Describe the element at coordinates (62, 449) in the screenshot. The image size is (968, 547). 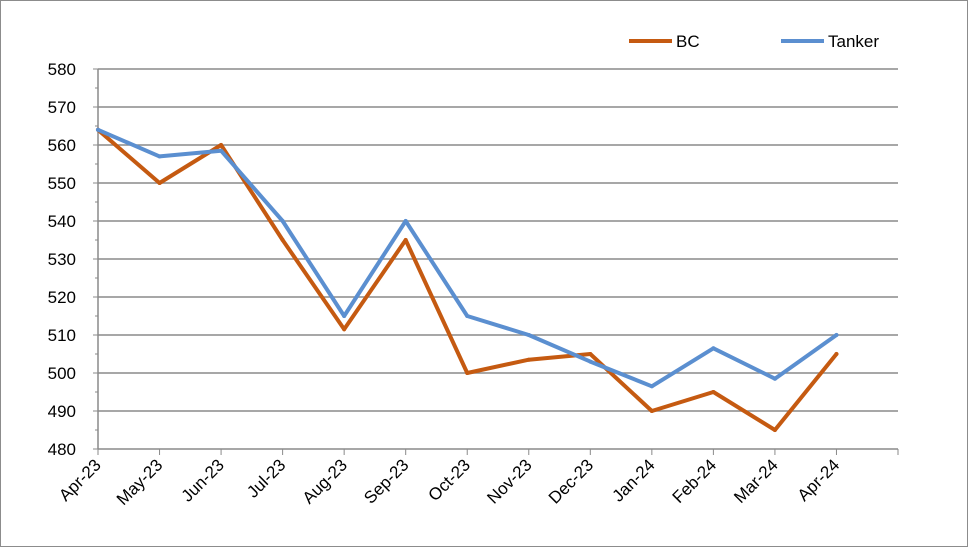
I see `y-tick-label: 480` at that location.